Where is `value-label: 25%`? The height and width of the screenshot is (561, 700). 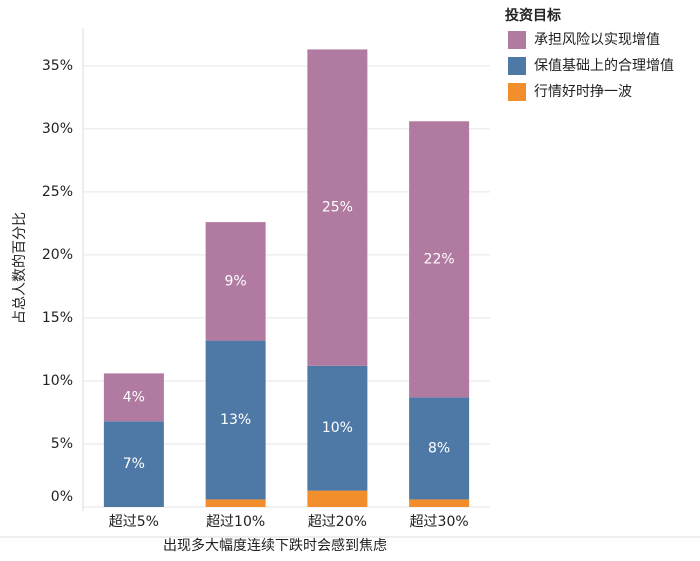 value-label: 25% is located at coordinates (337, 208).